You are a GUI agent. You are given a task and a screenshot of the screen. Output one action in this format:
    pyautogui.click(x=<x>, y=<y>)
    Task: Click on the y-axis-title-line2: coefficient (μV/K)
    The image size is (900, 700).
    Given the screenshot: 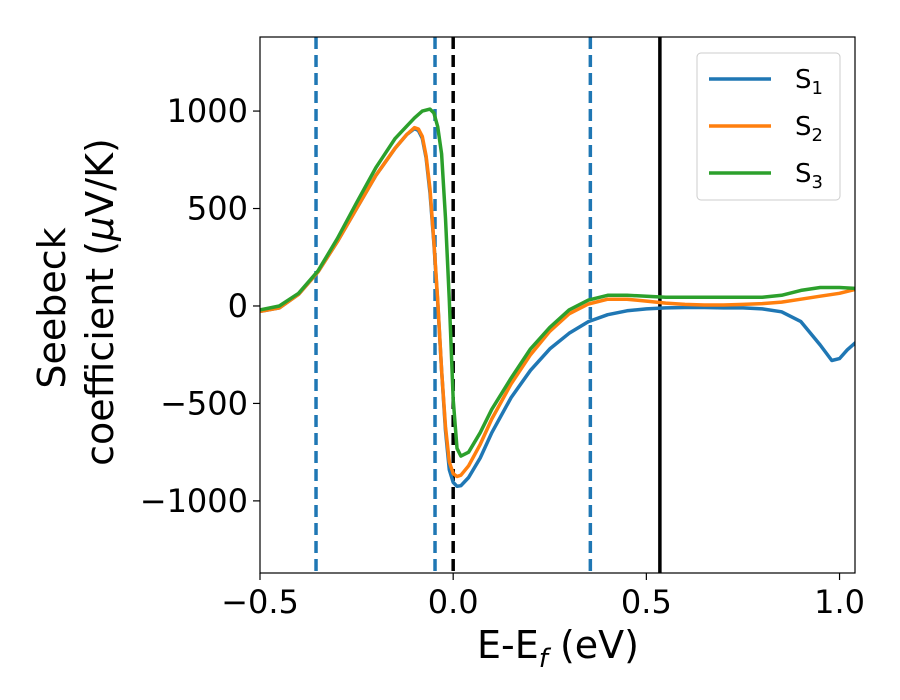 What is the action you would take?
    pyautogui.click(x=100, y=302)
    